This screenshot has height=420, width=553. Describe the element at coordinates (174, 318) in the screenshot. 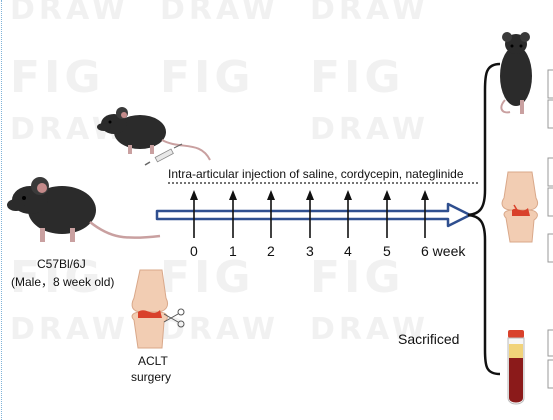

I see `scissors-icon` at that location.